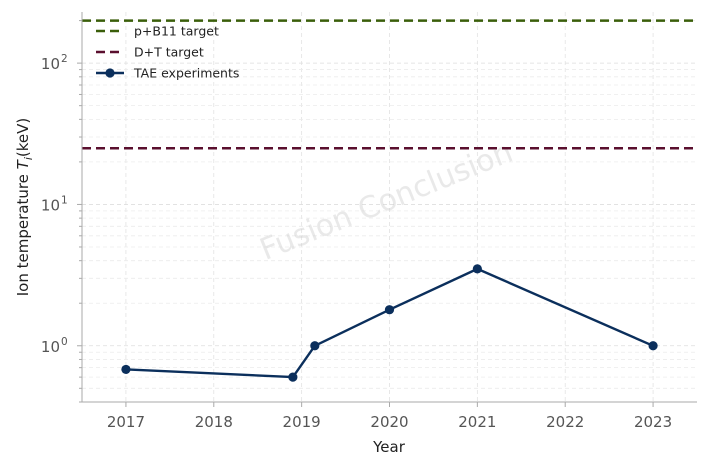  What do you see at coordinates (565, 422) in the screenshot?
I see `x-tick-label: 2022` at bounding box center [565, 422].